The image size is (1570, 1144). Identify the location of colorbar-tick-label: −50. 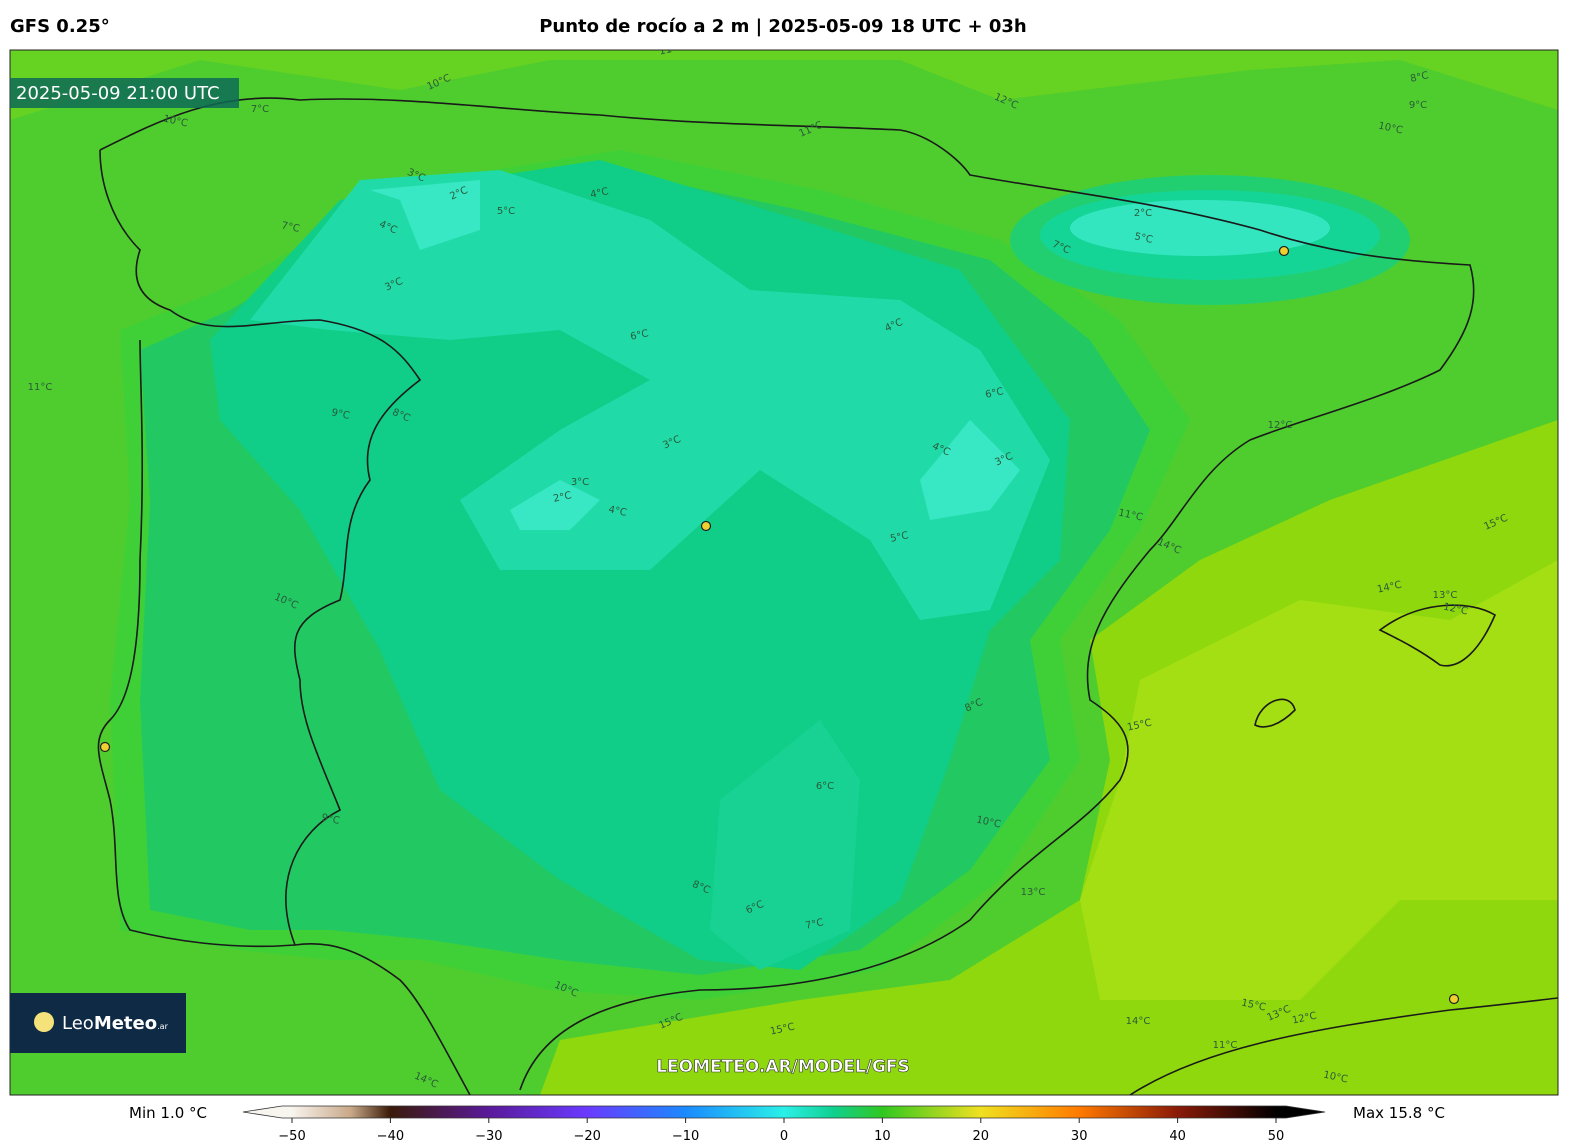
(291, 1136).